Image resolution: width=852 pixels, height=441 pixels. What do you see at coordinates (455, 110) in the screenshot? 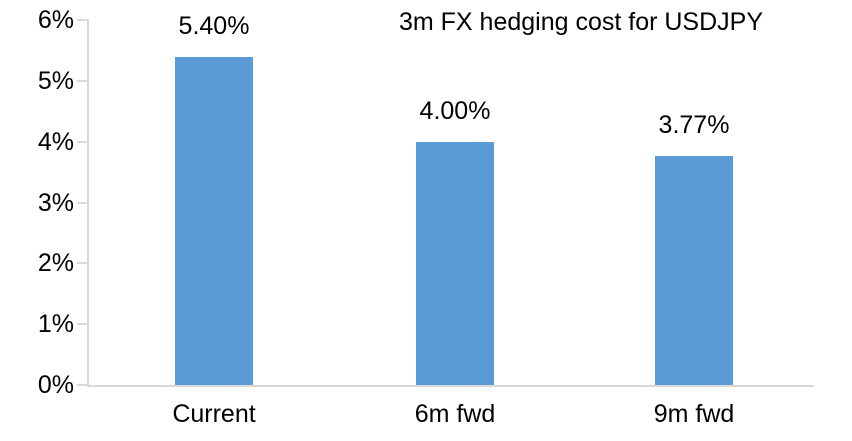
I see `bar-value-label: 4.00%` at bounding box center [455, 110].